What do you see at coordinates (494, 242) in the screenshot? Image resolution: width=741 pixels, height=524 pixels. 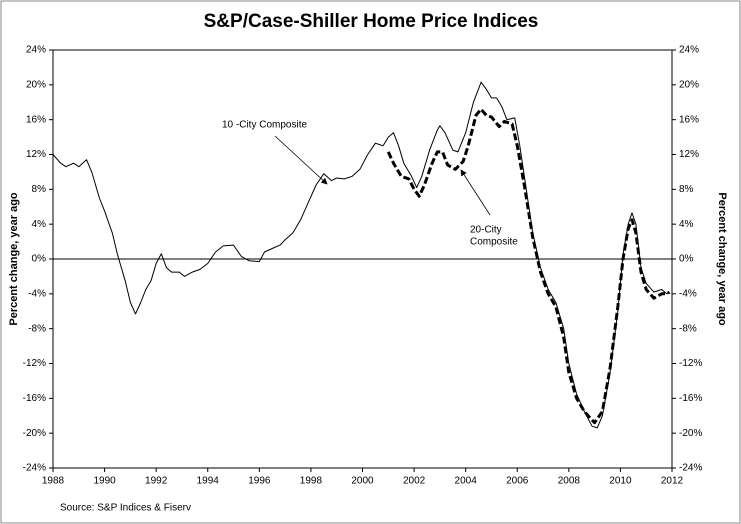 I see `annotation: Composite` at bounding box center [494, 242].